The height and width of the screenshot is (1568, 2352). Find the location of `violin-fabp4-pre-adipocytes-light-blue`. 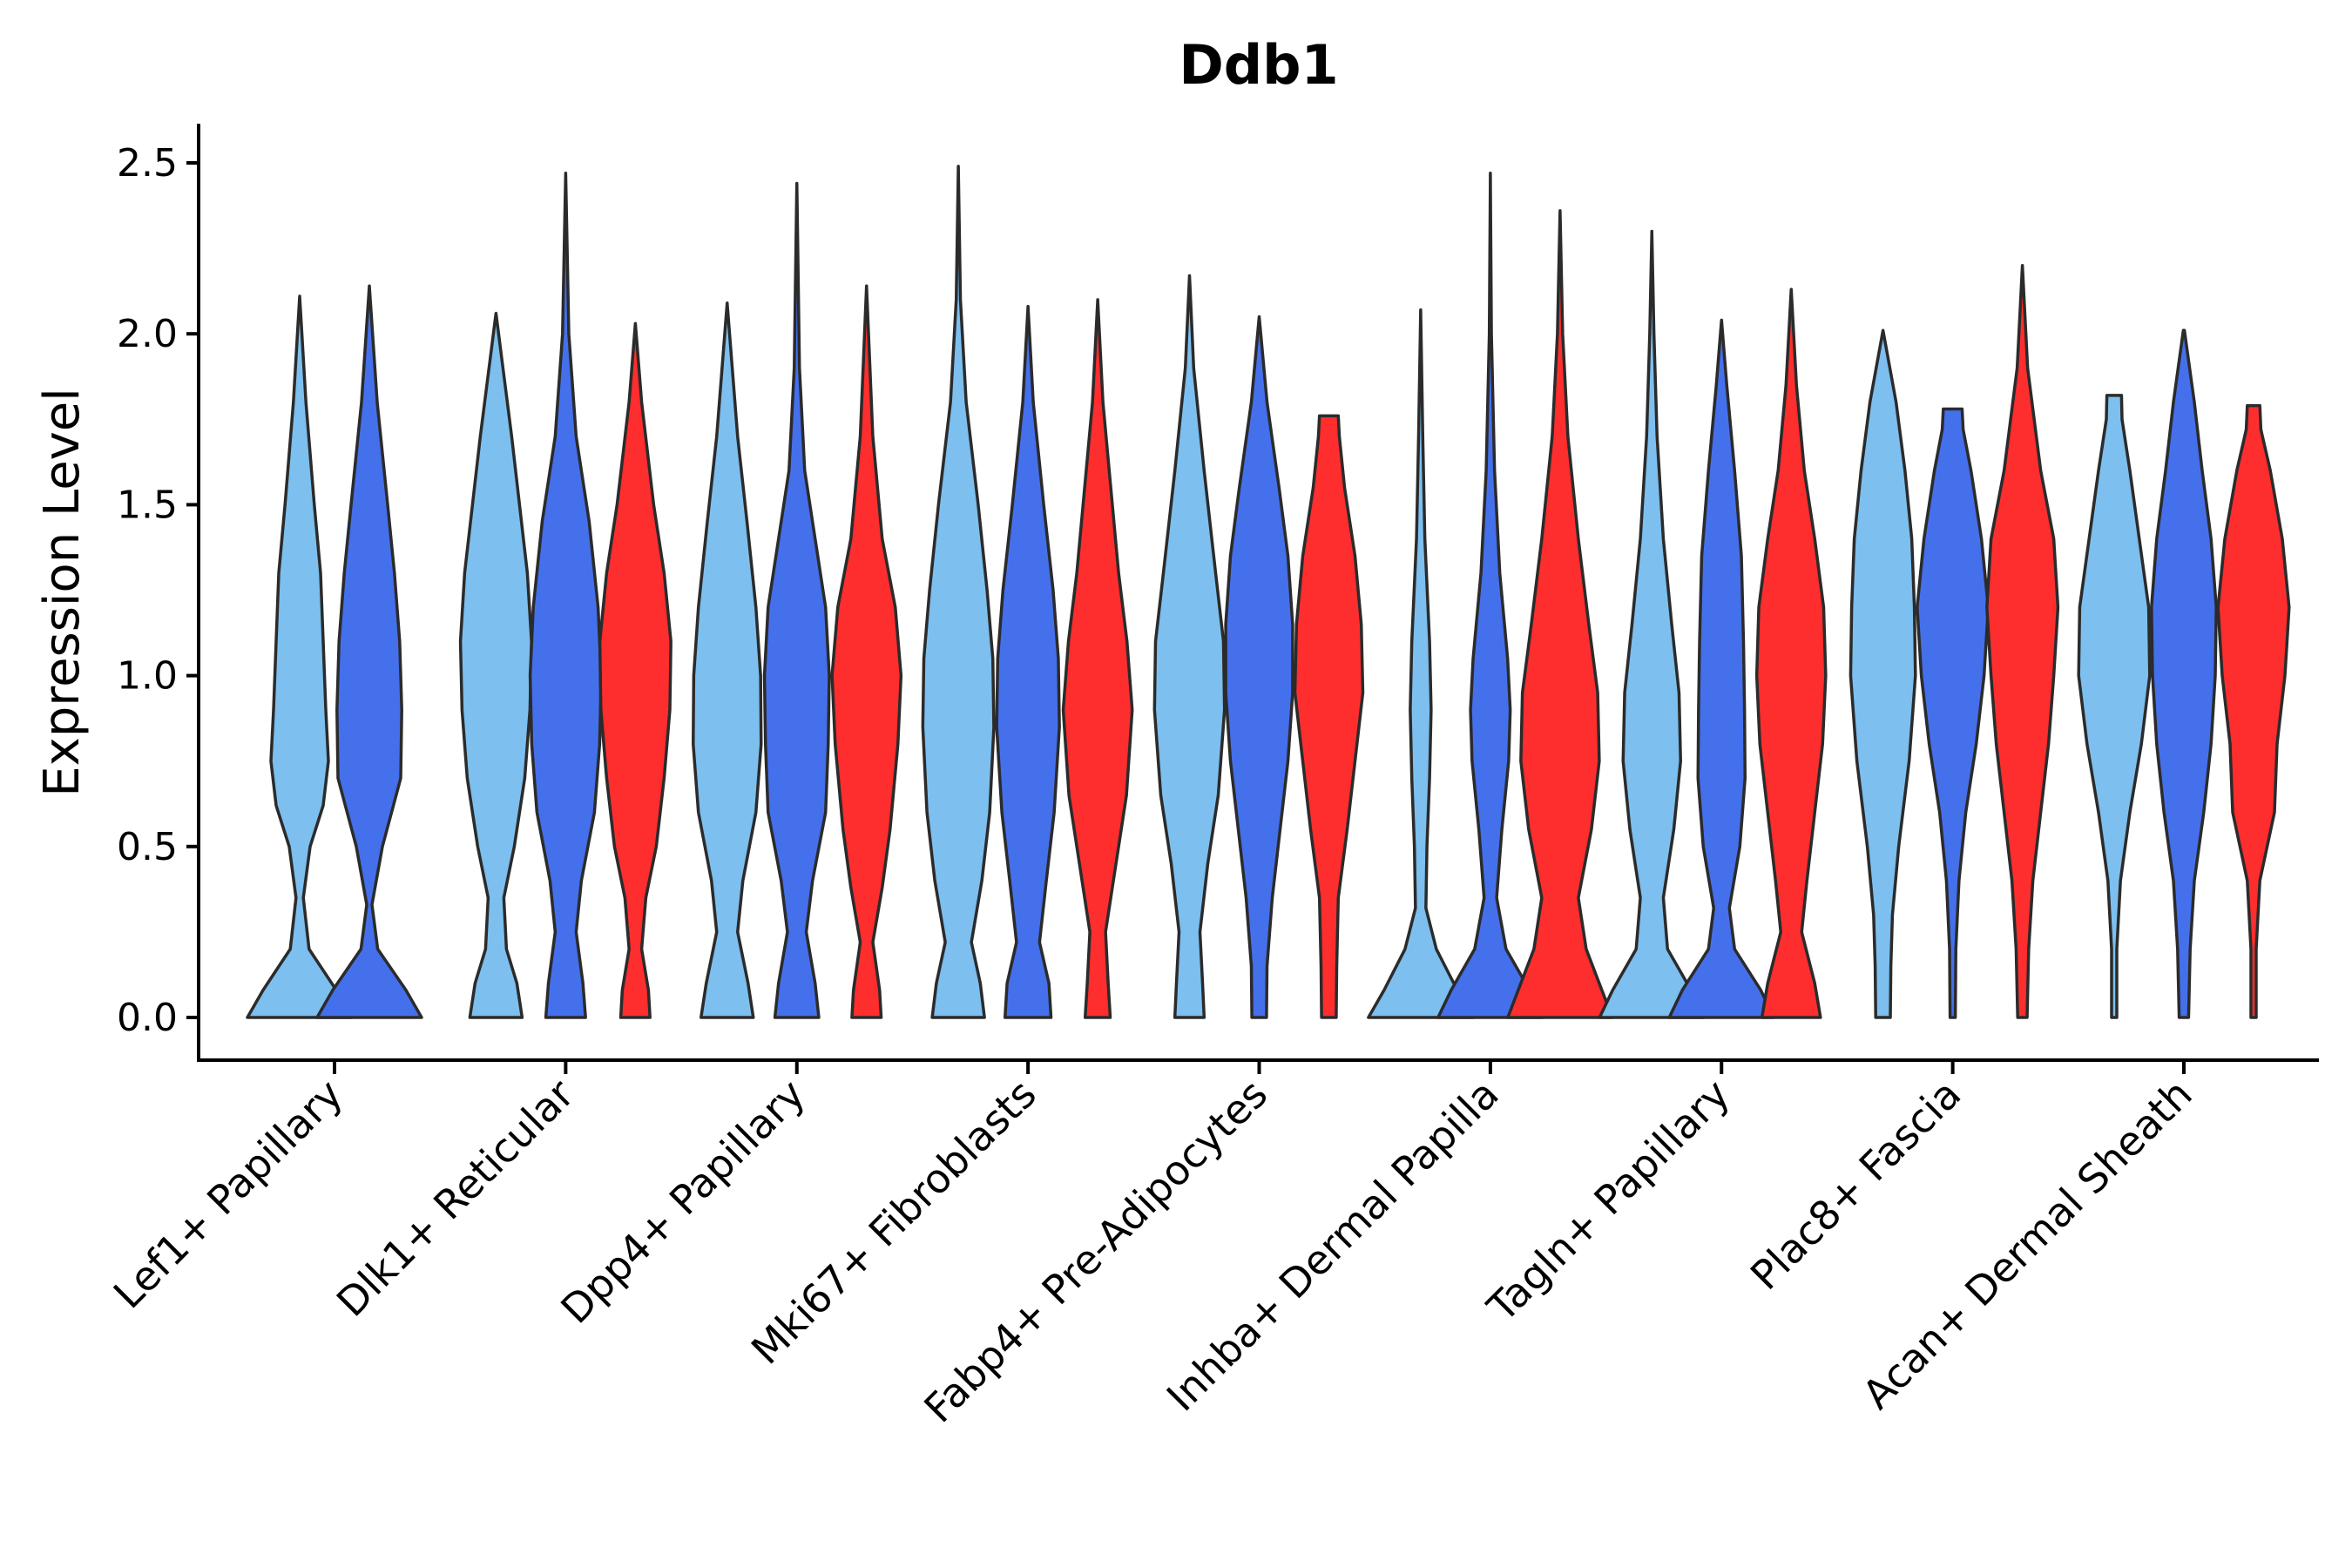

violin-fabp4-pre-adipocytes-light-blue is located at coordinates (1189, 646).